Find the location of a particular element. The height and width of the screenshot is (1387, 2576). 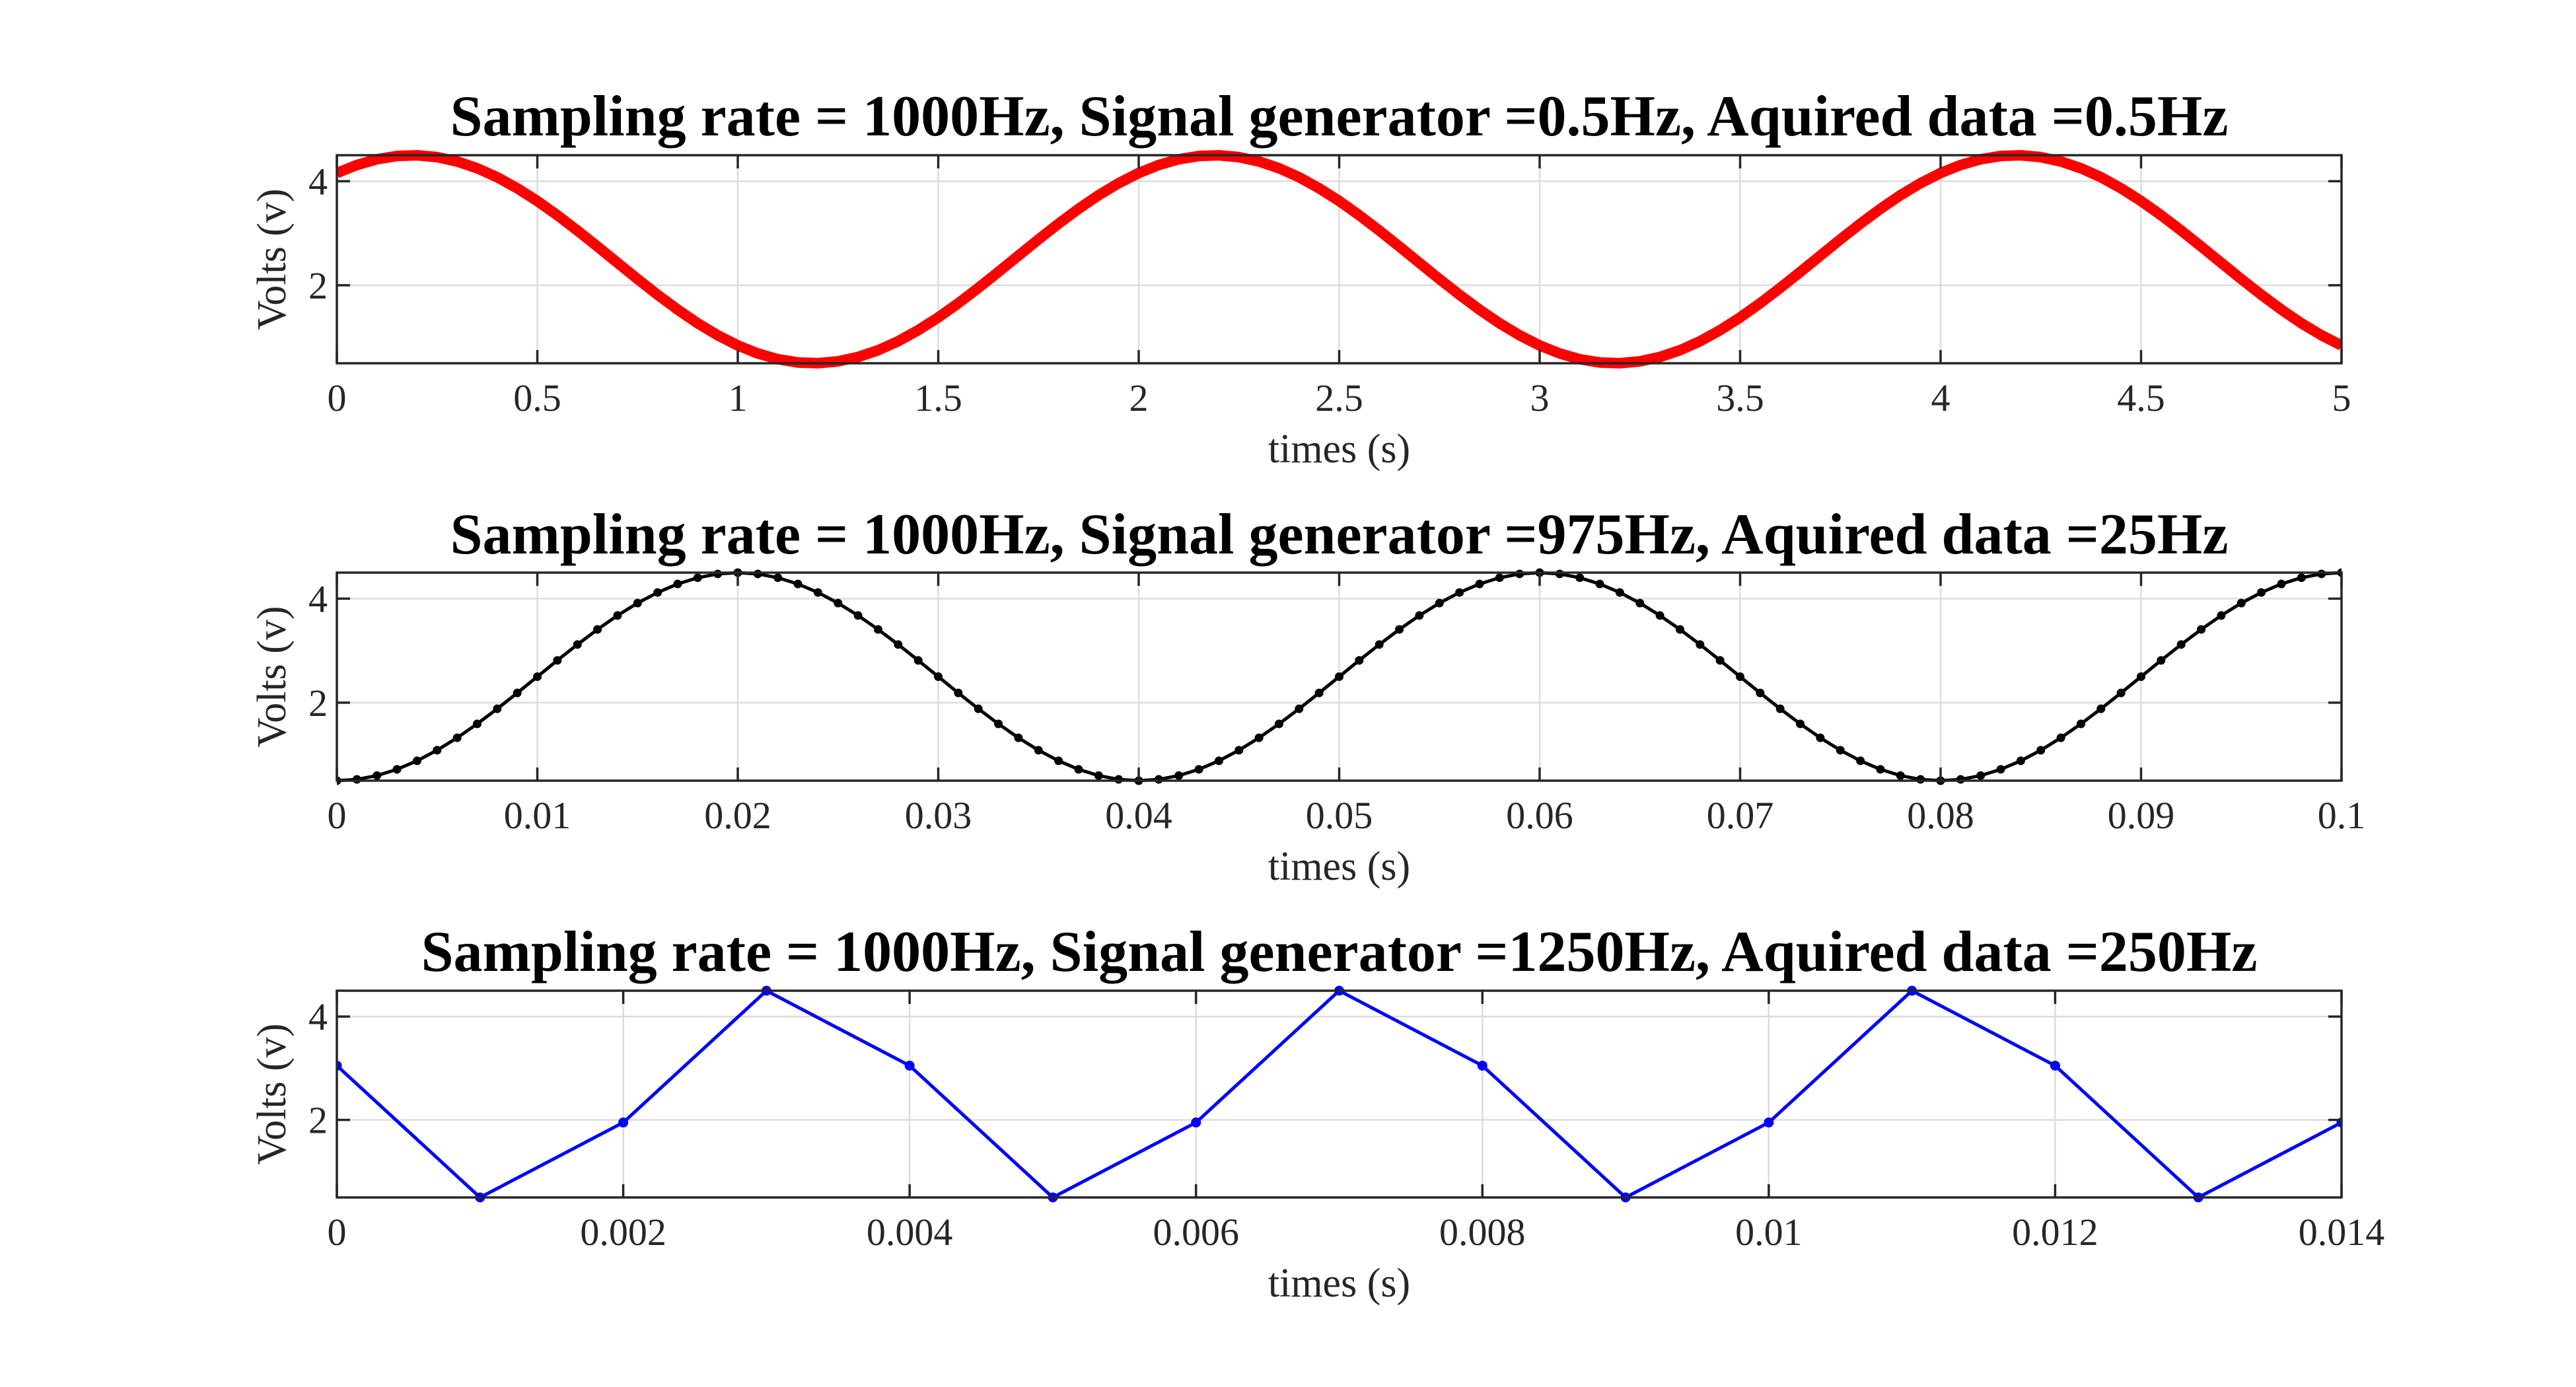

x-tick-label: 1 is located at coordinates (738, 397).